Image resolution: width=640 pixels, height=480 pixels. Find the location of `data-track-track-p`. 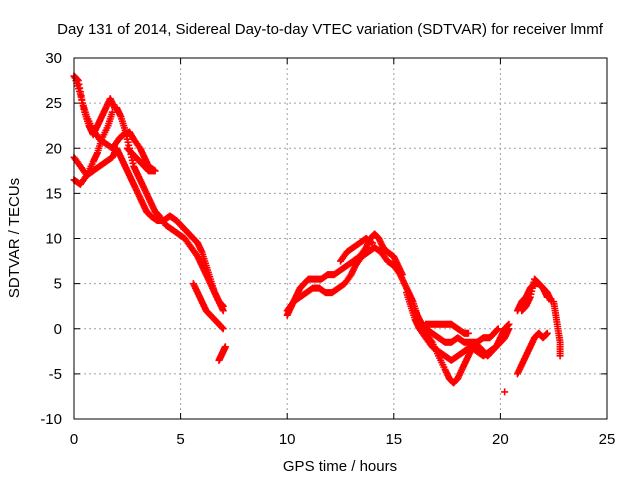

data-track-track-p is located at coordinates (532, 353).